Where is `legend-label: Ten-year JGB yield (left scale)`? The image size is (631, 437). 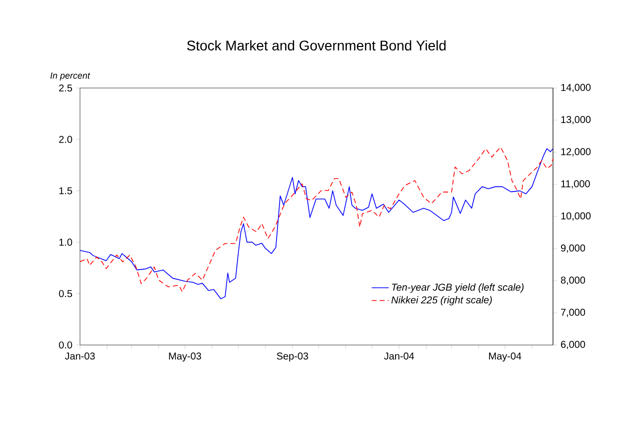
legend-label: Ten-year JGB yield (left scale) is located at coordinates (458, 288).